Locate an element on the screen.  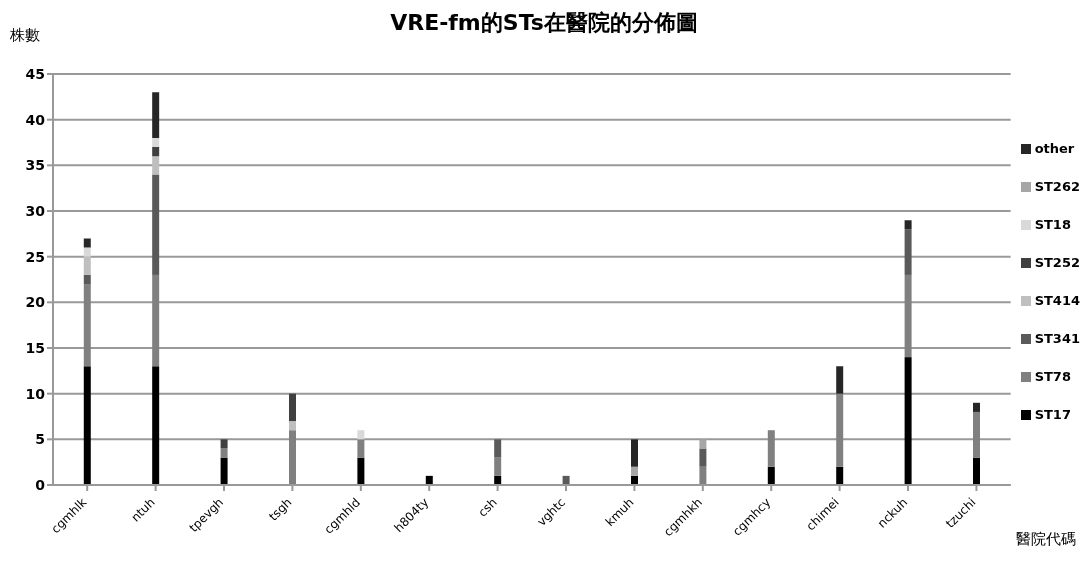
y-tick-label: 25 is located at coordinates (35, 256).